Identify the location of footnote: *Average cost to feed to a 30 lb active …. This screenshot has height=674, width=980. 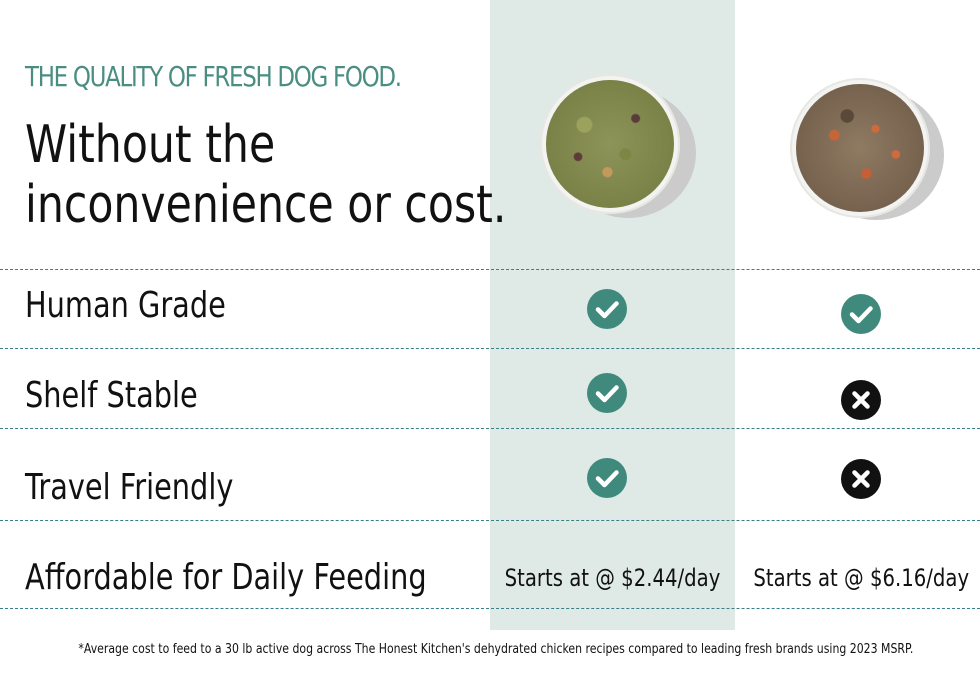
(496, 649).